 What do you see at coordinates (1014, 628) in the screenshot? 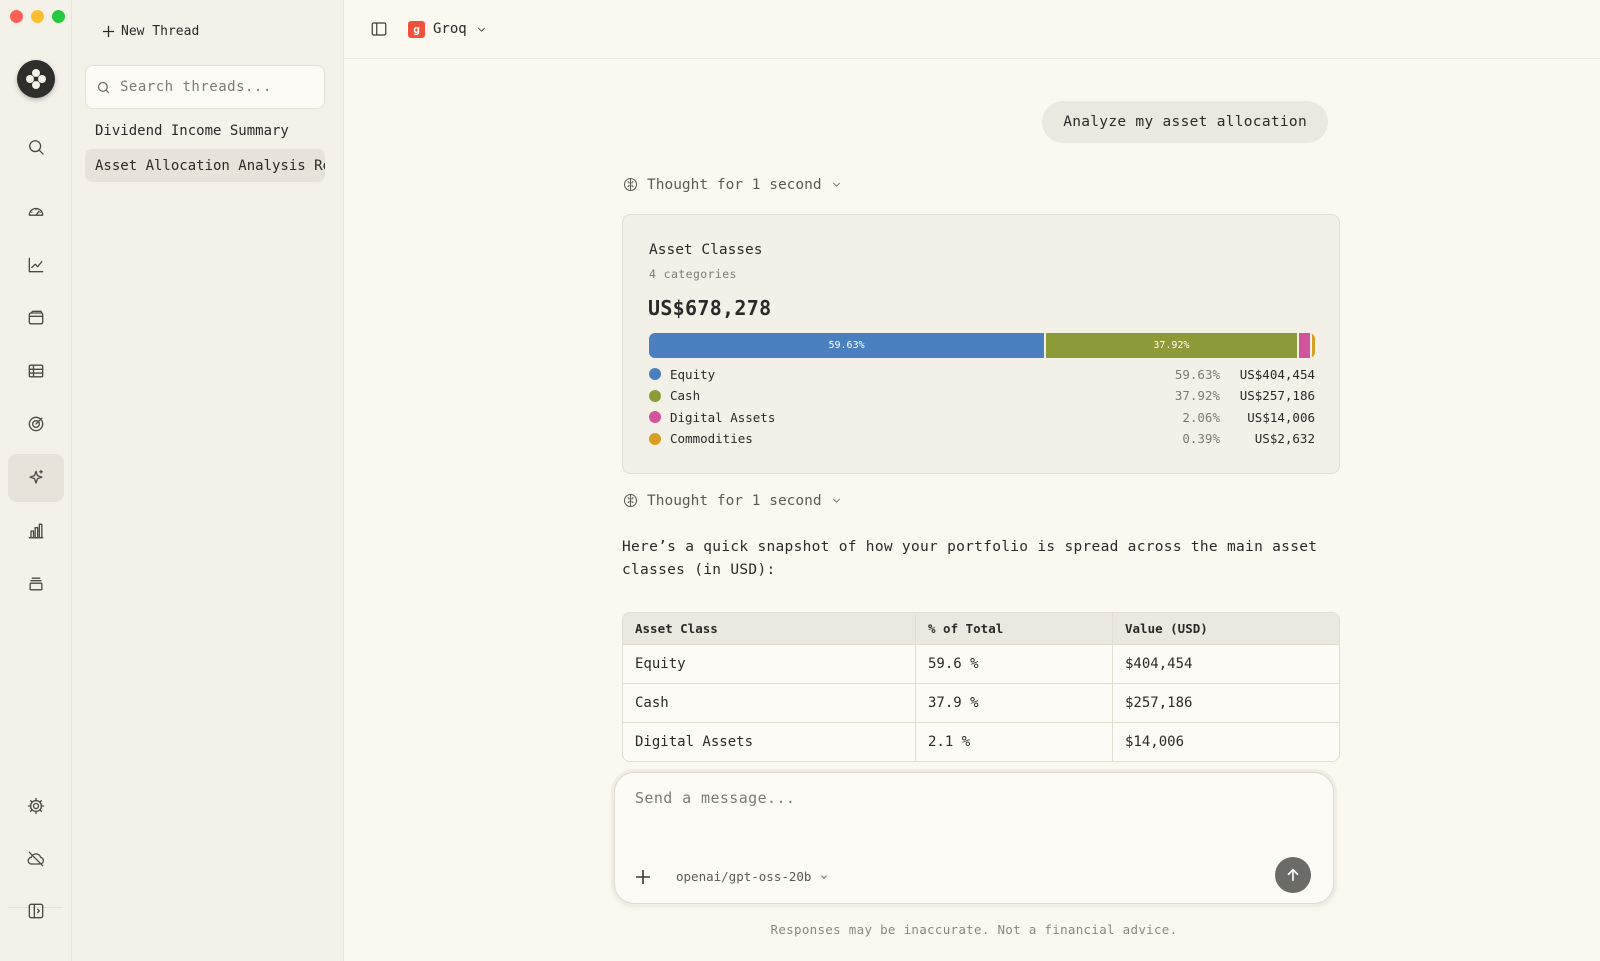
I see `table-header: % of Total` at bounding box center [1014, 628].